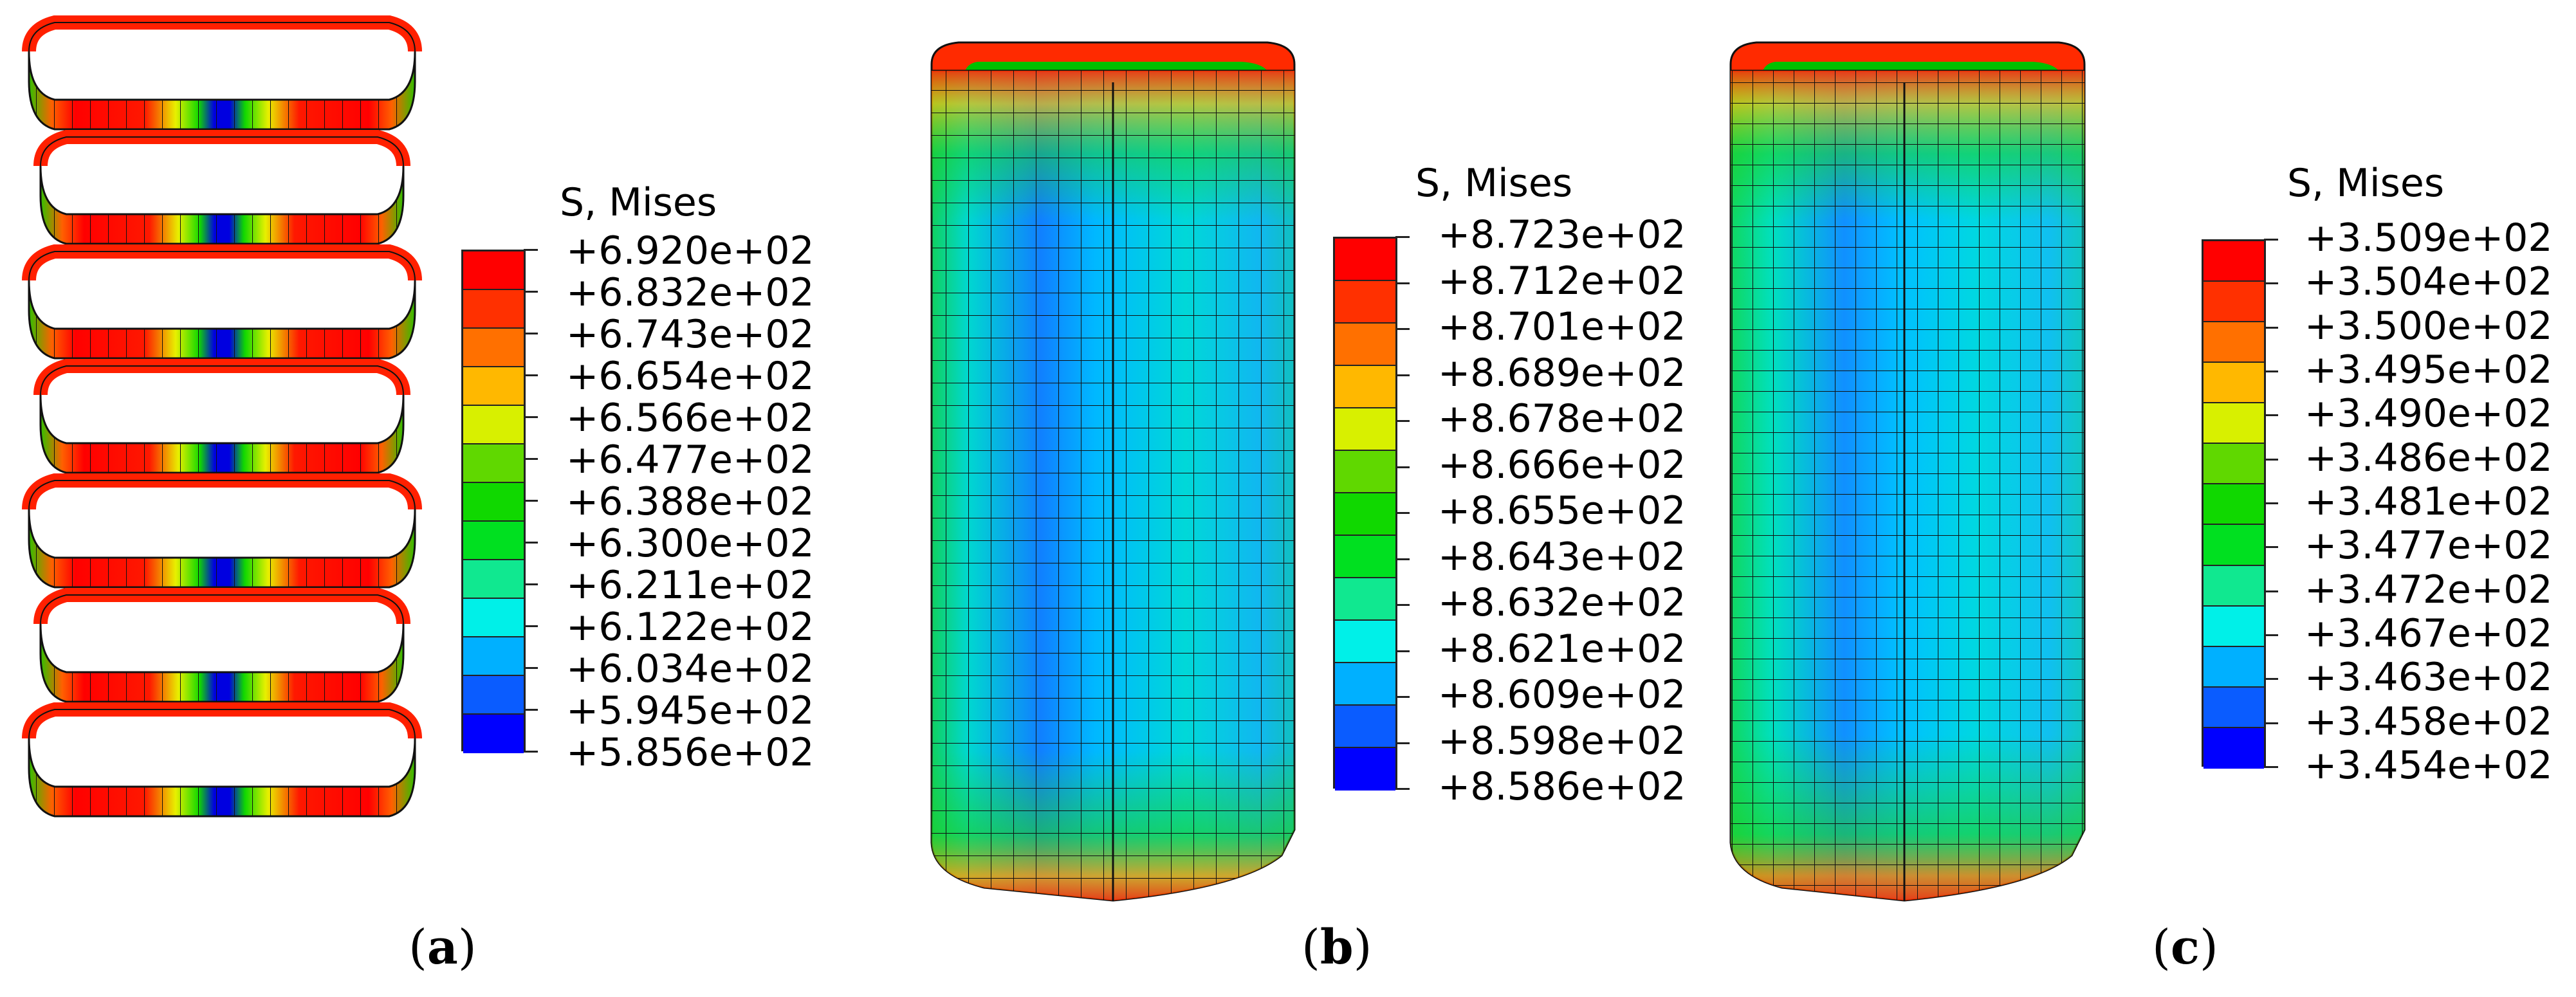  I want to click on legend-value: +6.920e+02, so click(690, 250).